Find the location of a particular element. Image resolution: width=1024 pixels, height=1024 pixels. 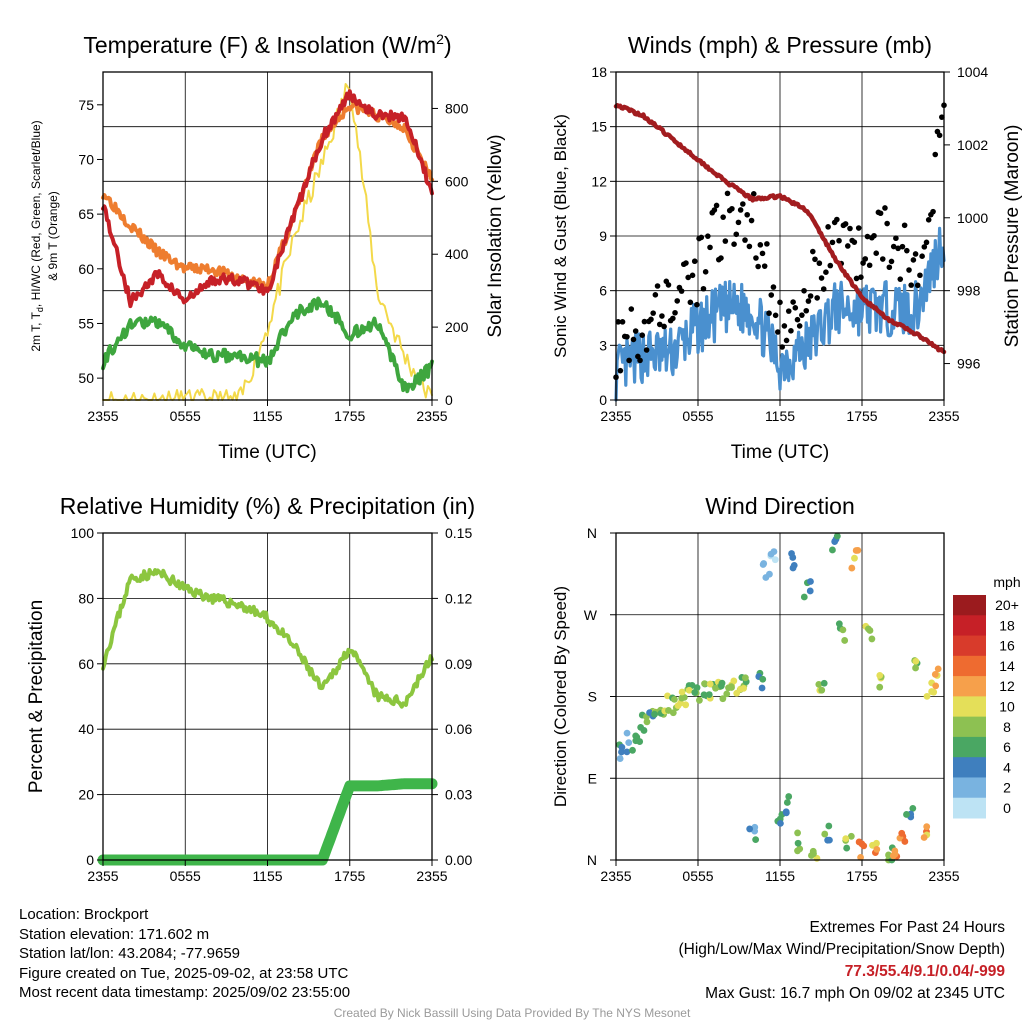

location-text: Location: Brockport is located at coordinates (84, 914).